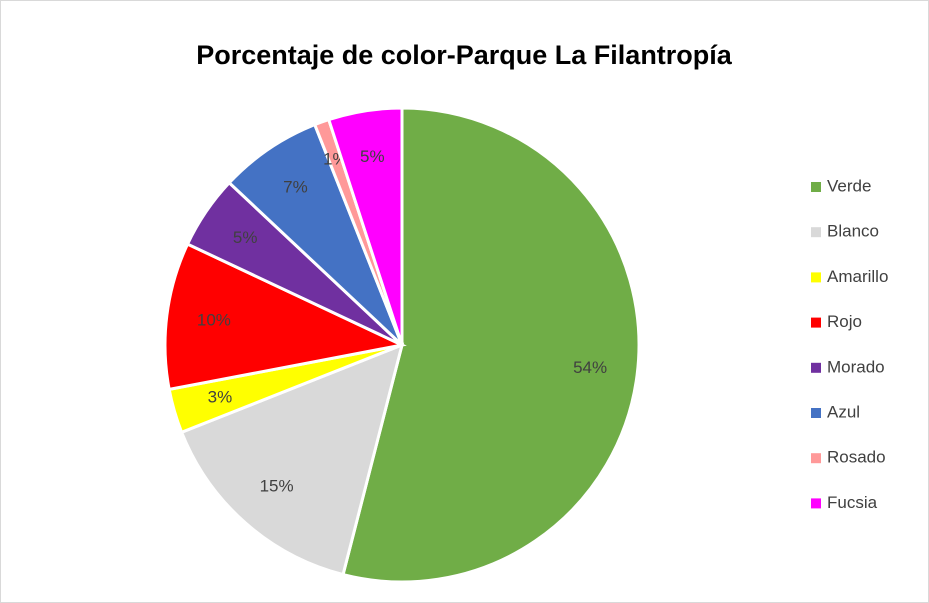 Image resolution: width=929 pixels, height=603 pixels. Describe the element at coordinates (853, 231) in the screenshot. I see `legend-label: Blanco` at that location.